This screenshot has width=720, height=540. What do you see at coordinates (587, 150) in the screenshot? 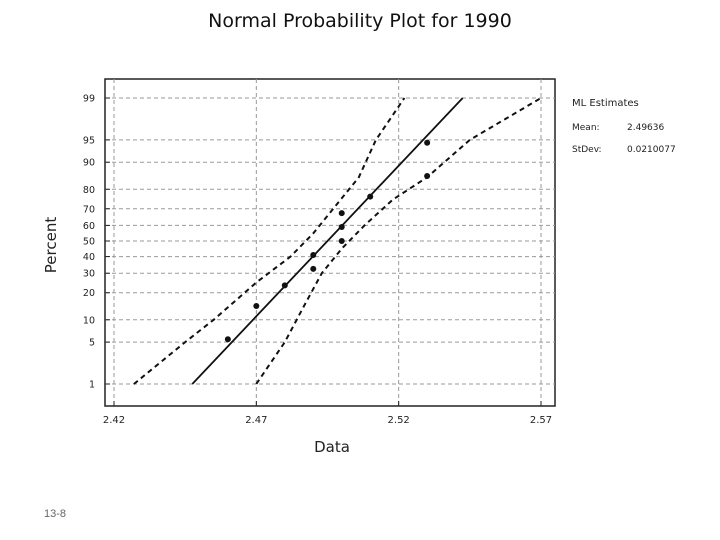
I see `legend-stdev-label: StDev:` at bounding box center [587, 150].